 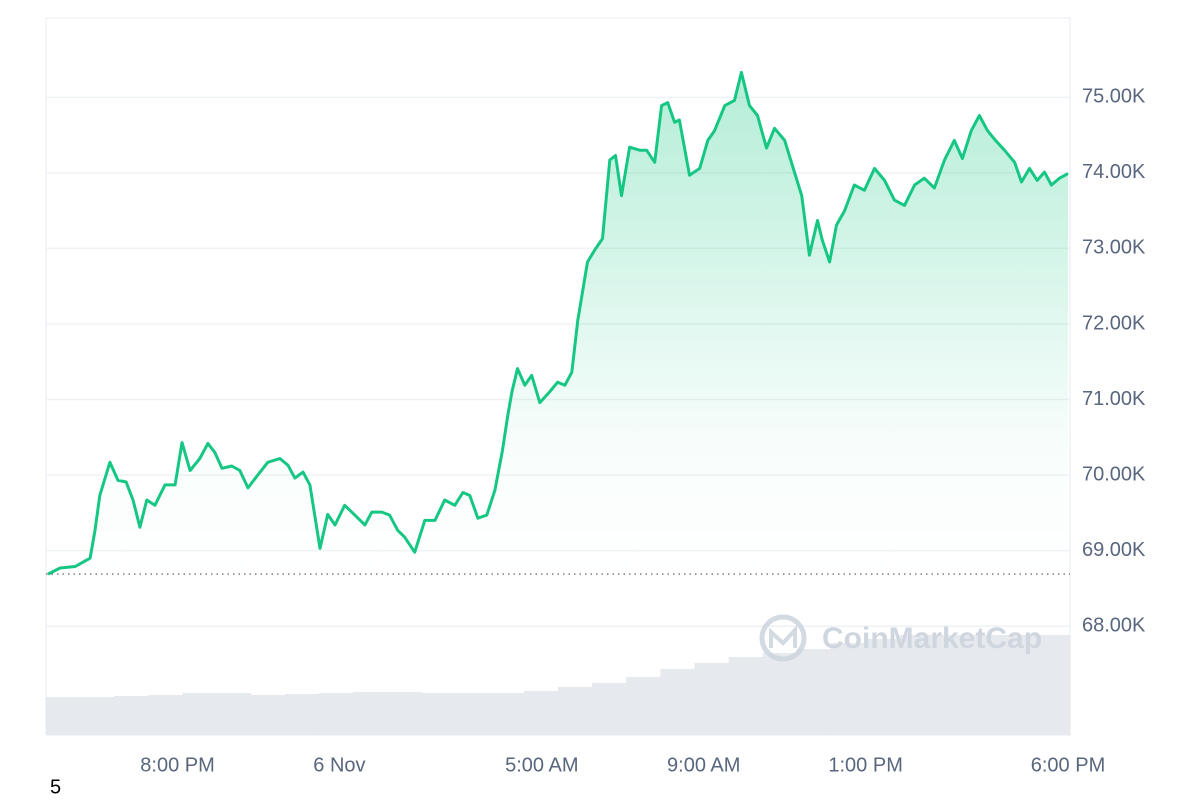 What do you see at coordinates (865, 765) in the screenshot?
I see `x-tick-label: 1:00 PM` at bounding box center [865, 765].